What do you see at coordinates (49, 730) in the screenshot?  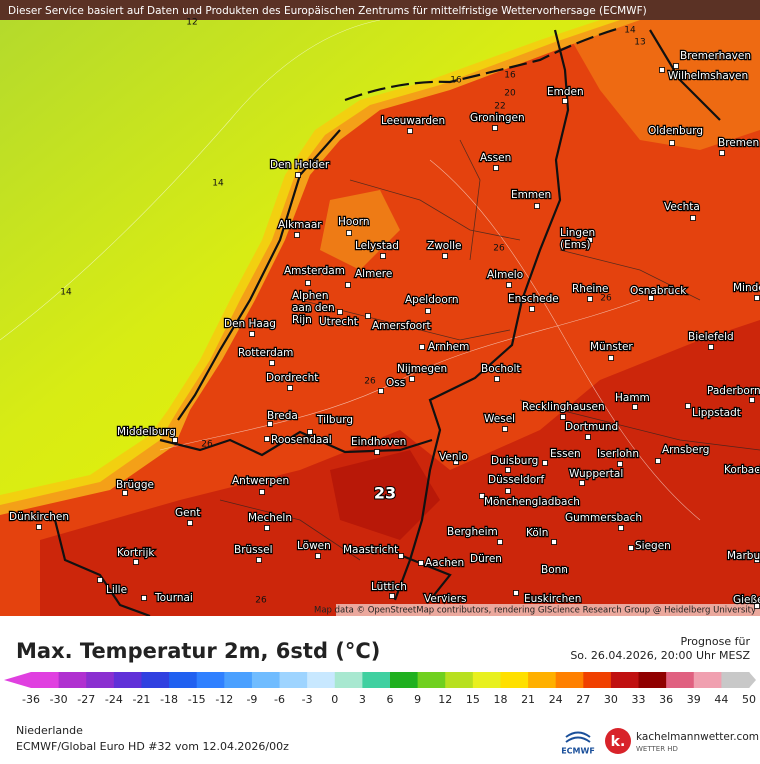 I see `region: Niederlande` at bounding box center [49, 730].